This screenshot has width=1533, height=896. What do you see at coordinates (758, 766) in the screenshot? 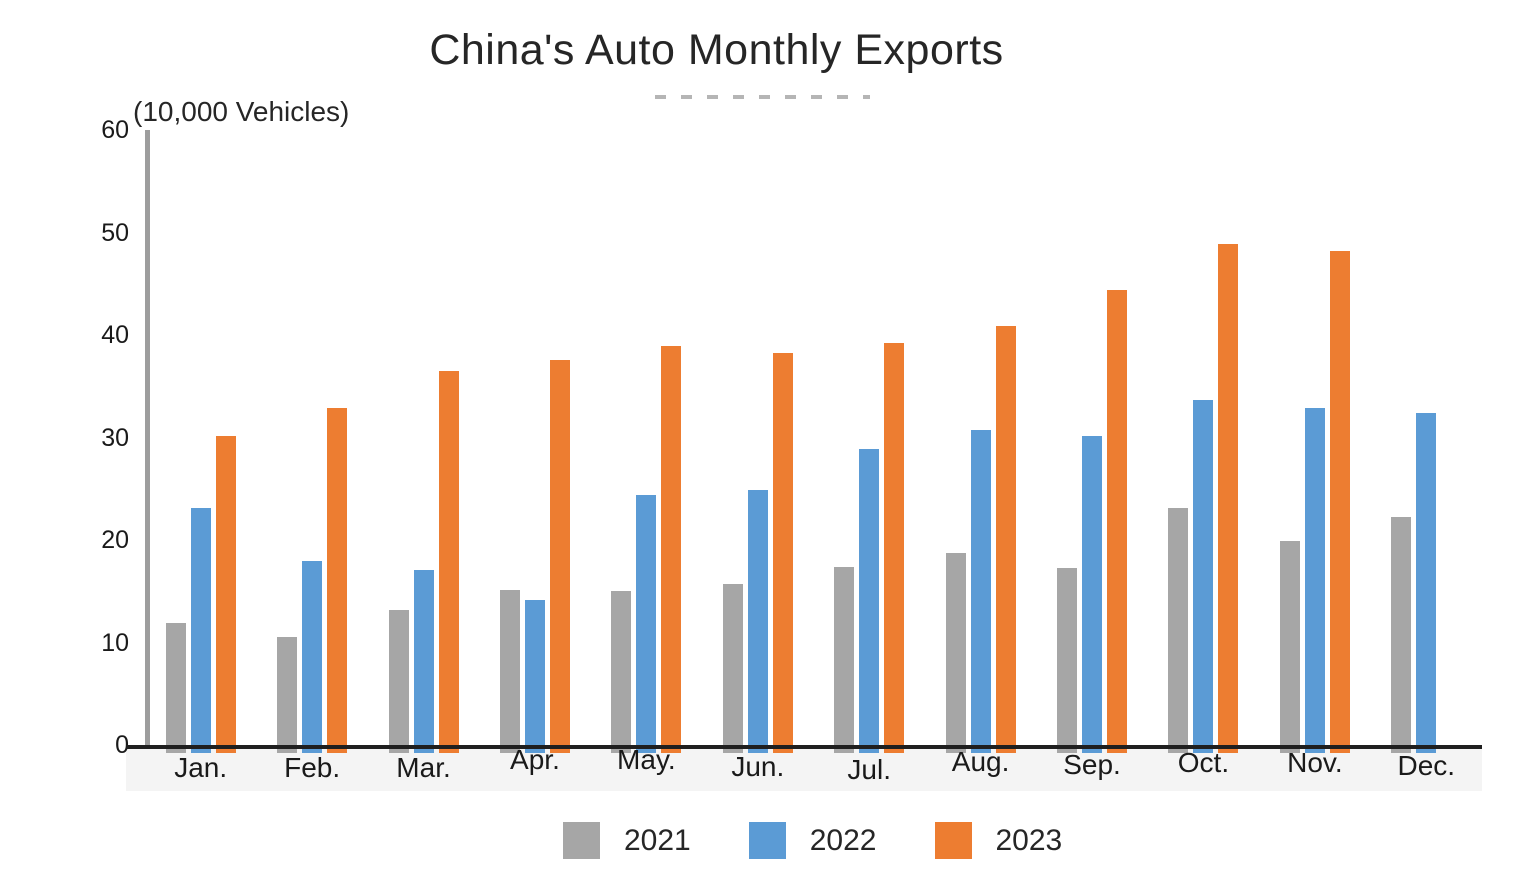
I see `x-axis-label-jun: Jun.` at bounding box center [758, 766].